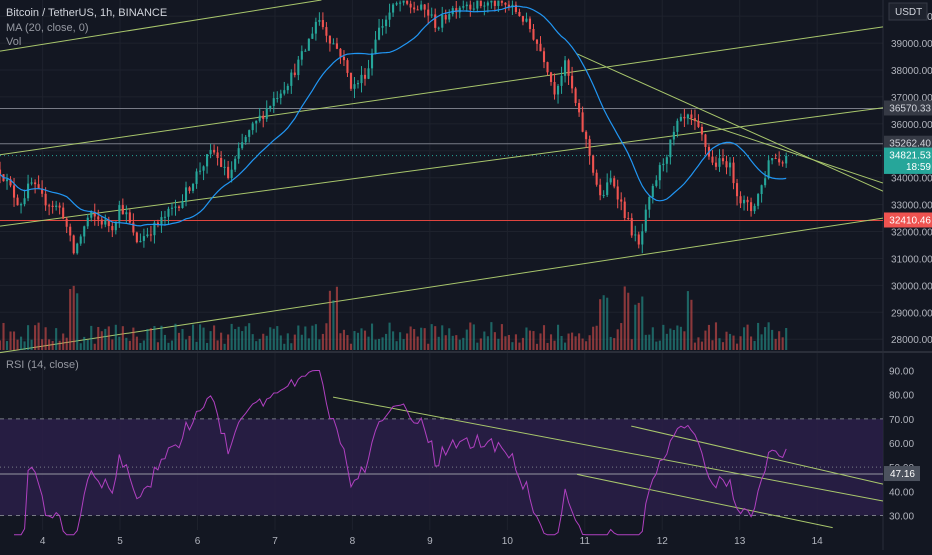  Describe the element at coordinates (911, 71) in the screenshot. I see `price-tick-label: 38000.00` at that location.